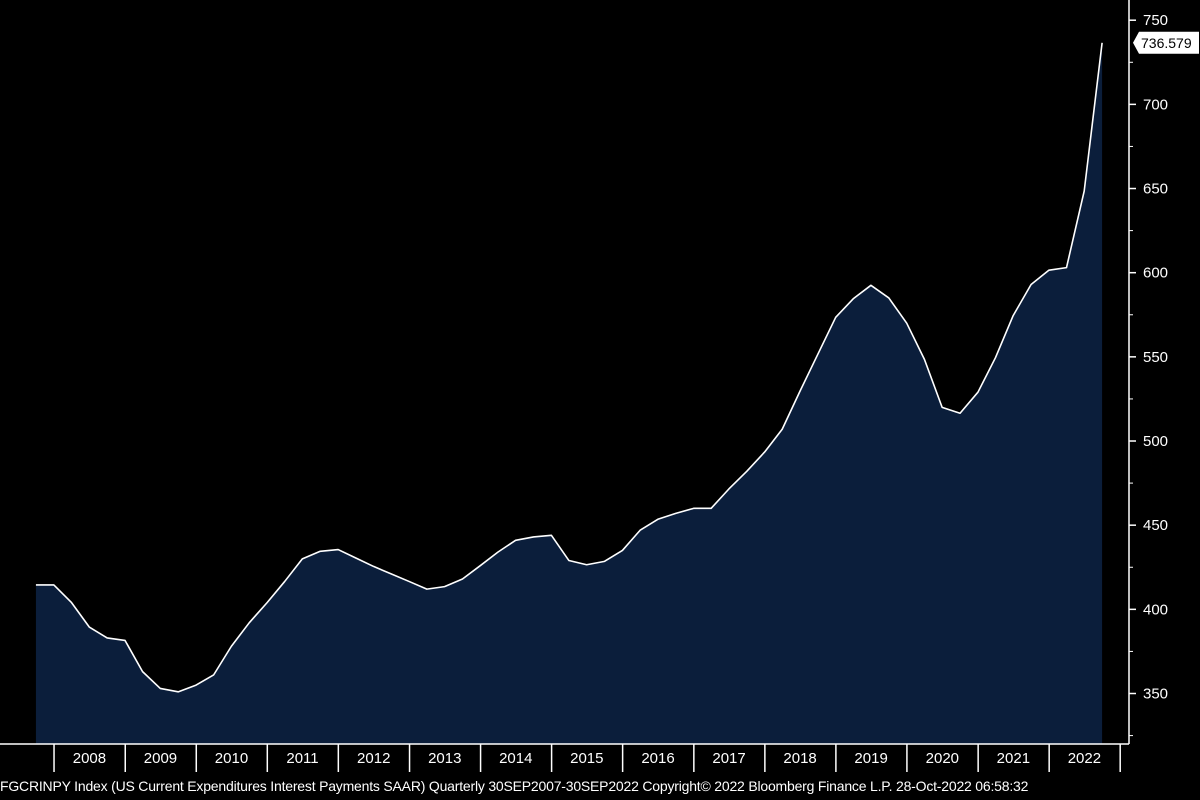 The height and width of the screenshot is (800, 1200). I want to click on y-tick-label: 500, so click(1155, 441).